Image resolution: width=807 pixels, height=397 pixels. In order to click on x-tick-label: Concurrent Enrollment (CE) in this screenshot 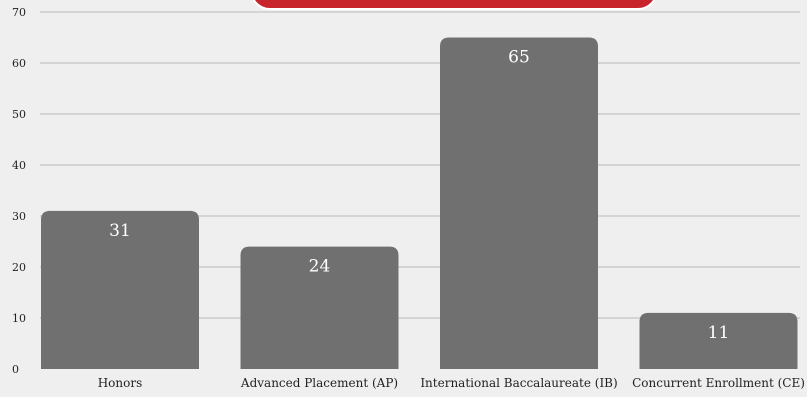, I will do `click(718, 383)`.